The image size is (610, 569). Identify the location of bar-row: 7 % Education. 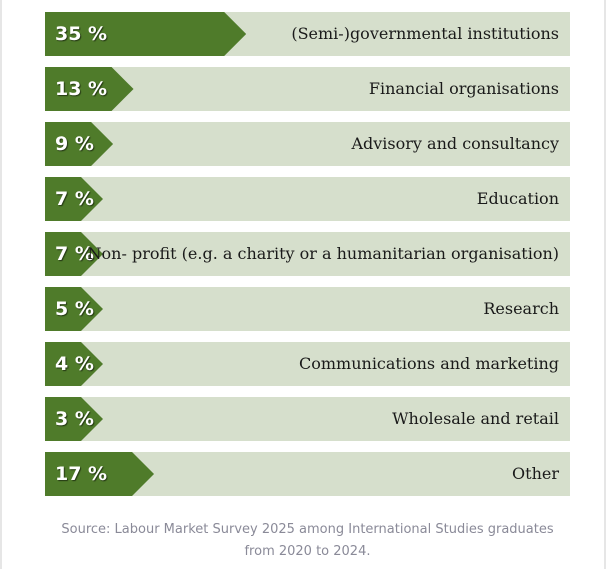
(307, 199).